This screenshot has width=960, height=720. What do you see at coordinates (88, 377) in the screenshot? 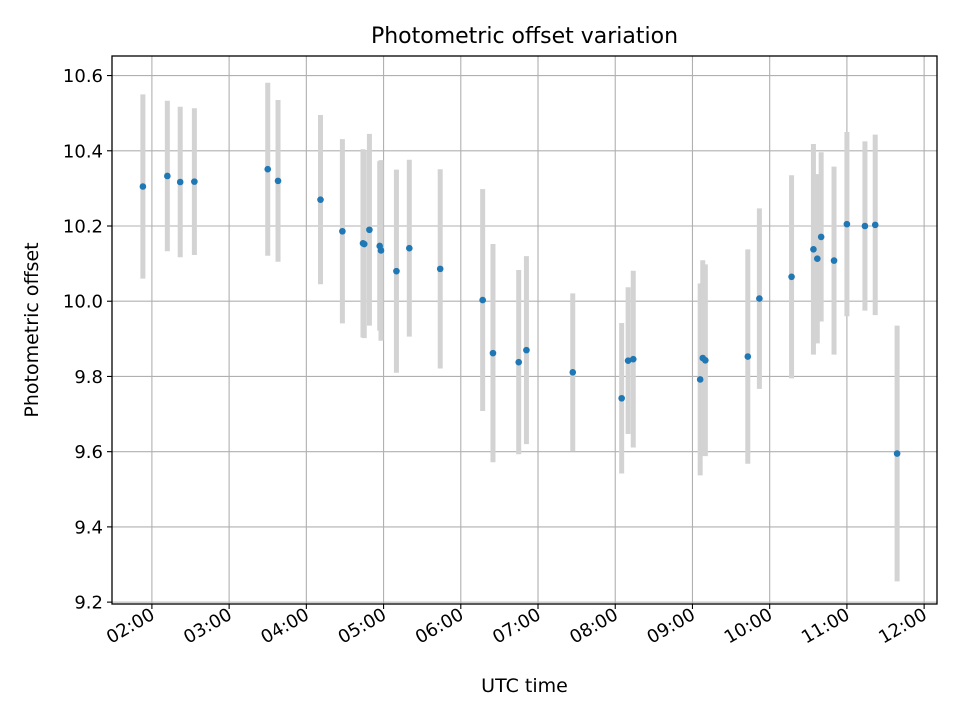
I see `y-tick-label: 9.8` at bounding box center [88, 377].